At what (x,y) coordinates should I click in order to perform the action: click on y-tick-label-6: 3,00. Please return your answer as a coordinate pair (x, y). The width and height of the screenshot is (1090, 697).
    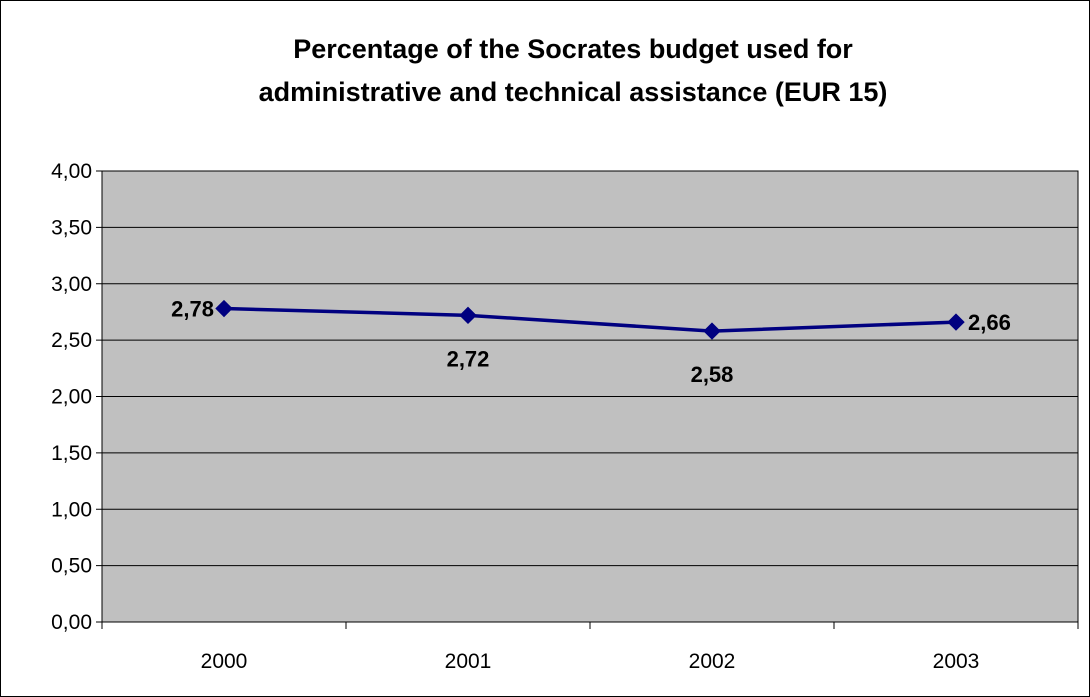
    Looking at the image, I should click on (71, 284).